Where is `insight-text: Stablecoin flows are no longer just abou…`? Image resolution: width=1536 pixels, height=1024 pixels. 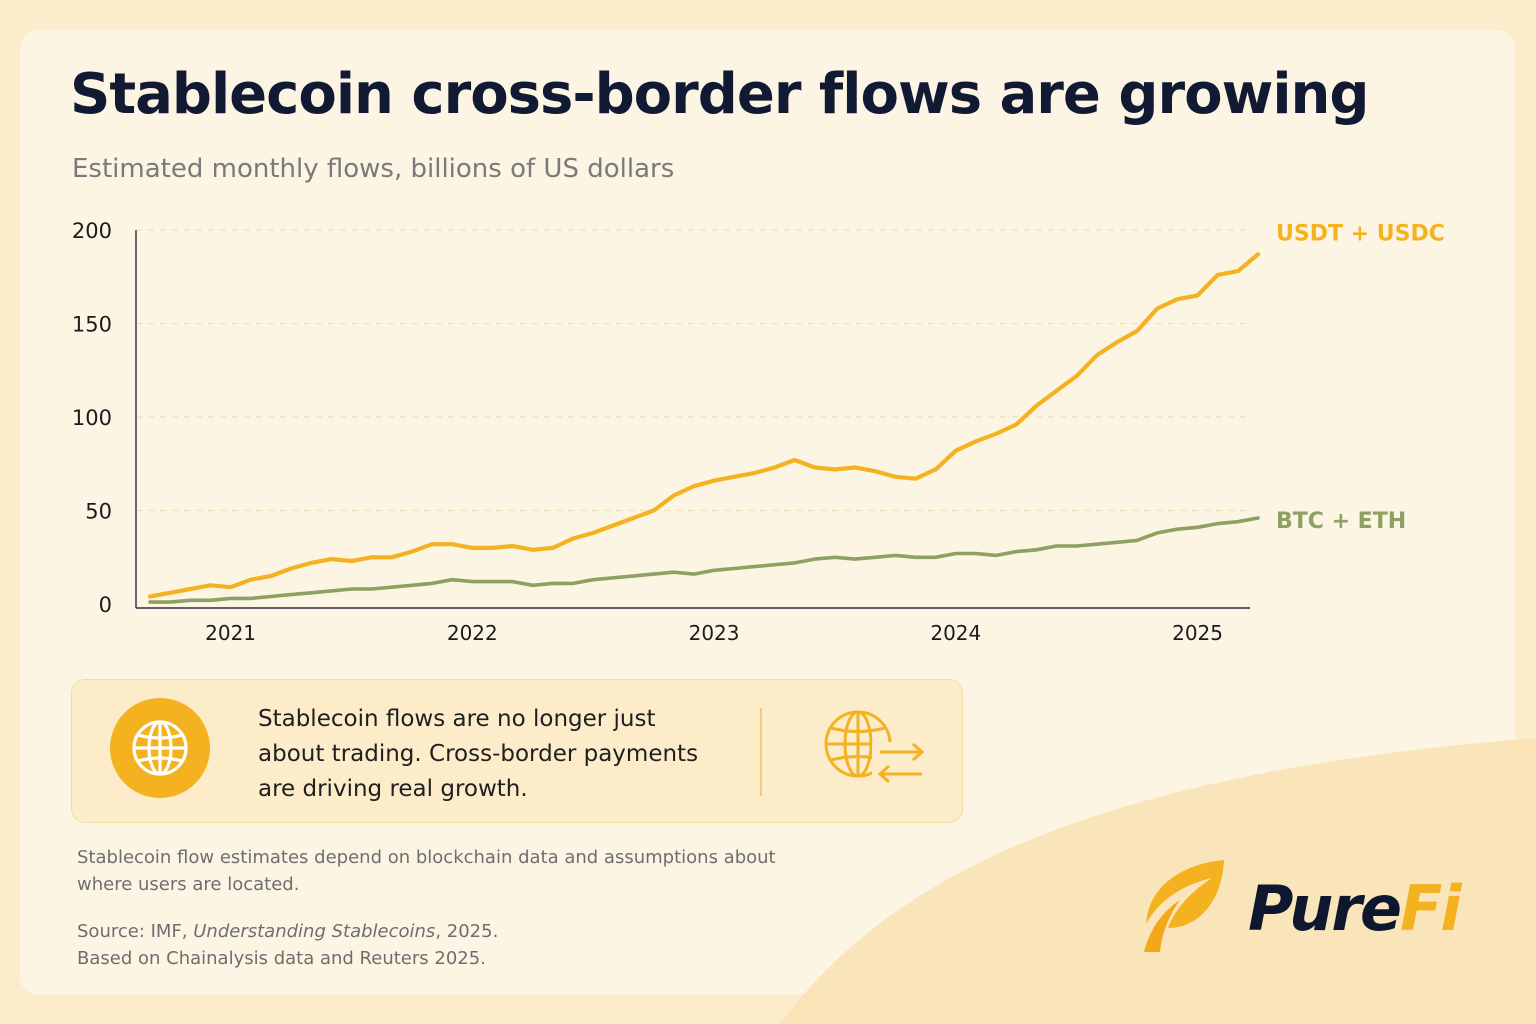
insight-text: Stablecoin flows are no longer just abou… is located at coordinates (478, 754).